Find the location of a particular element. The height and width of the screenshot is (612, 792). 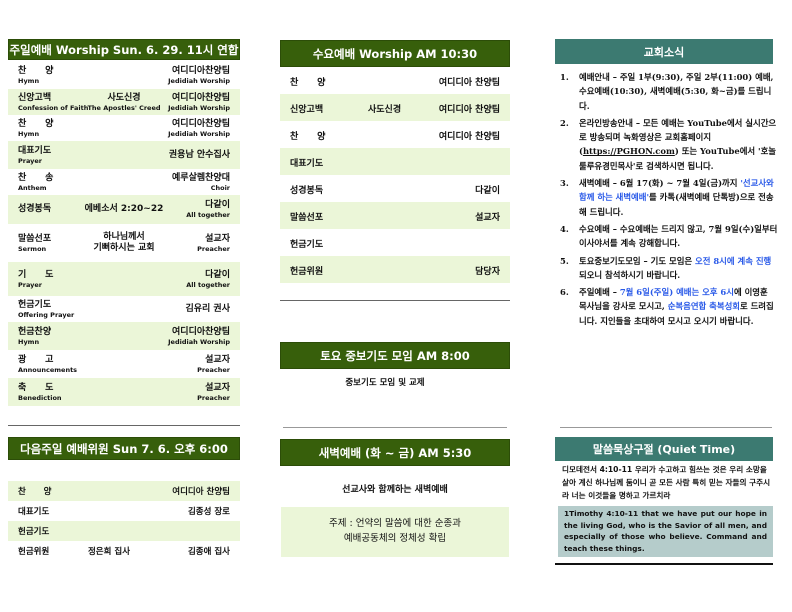

item-label-korean: 찬 송 is located at coordinates (36, 177).